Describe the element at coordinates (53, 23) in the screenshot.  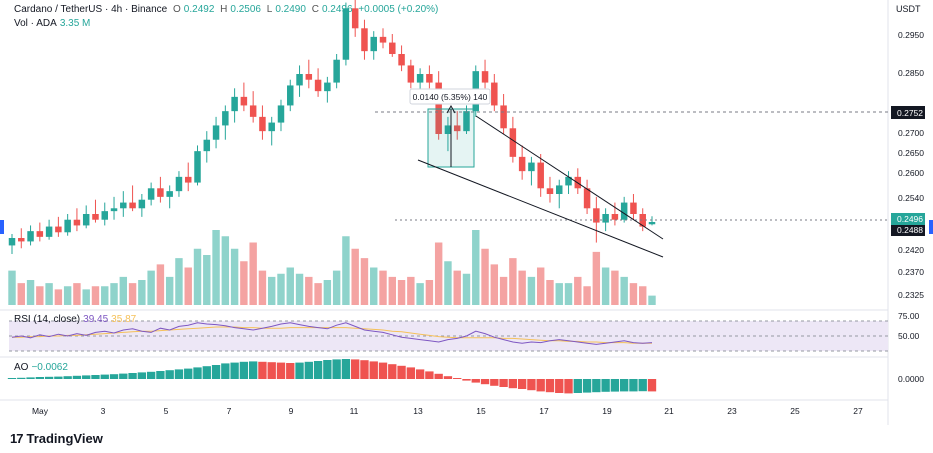
I see `volume-legend: Vol · ADA 3.35 M` at that location.